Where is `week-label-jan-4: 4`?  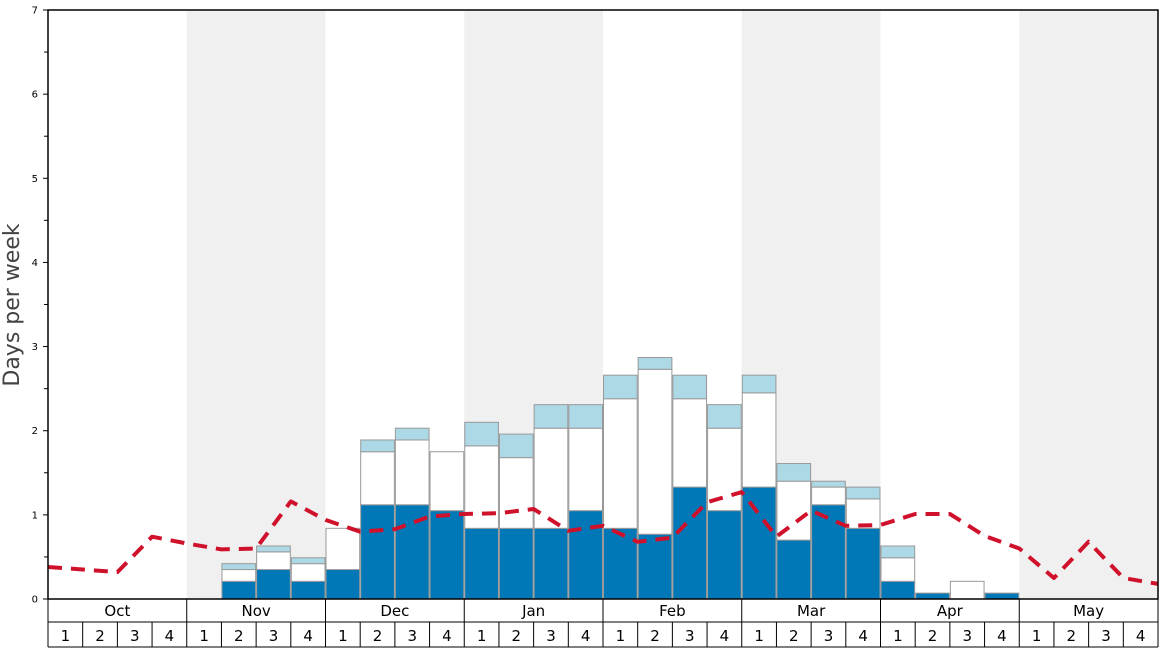
week-label-jan-4: 4 is located at coordinates (586, 636).